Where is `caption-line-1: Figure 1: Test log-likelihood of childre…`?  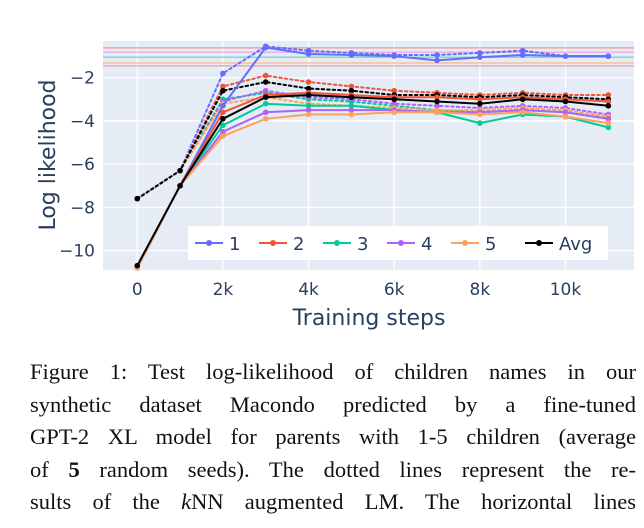
caption-line-1: Figure 1: Test log-likelihood of childre… is located at coordinates (333, 371).